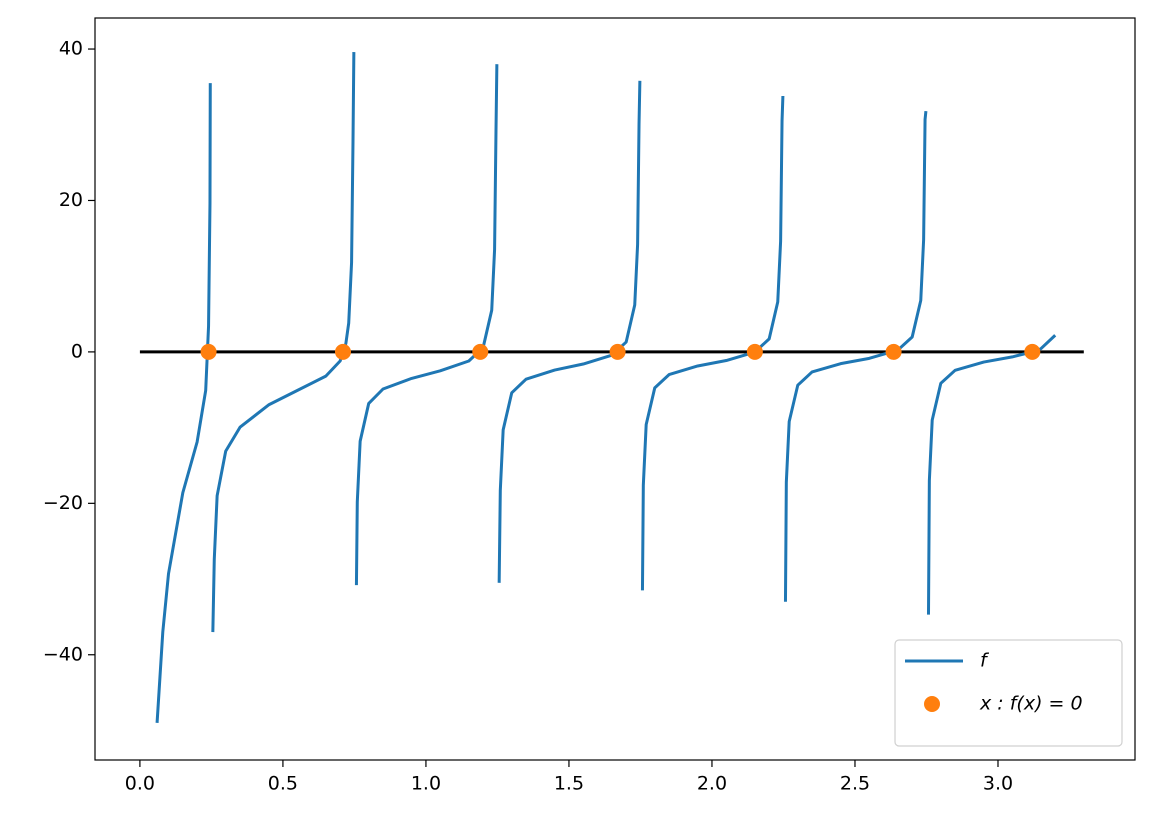  What do you see at coordinates (426, 784) in the screenshot?
I see `x-tick-label: 1.0` at bounding box center [426, 784].